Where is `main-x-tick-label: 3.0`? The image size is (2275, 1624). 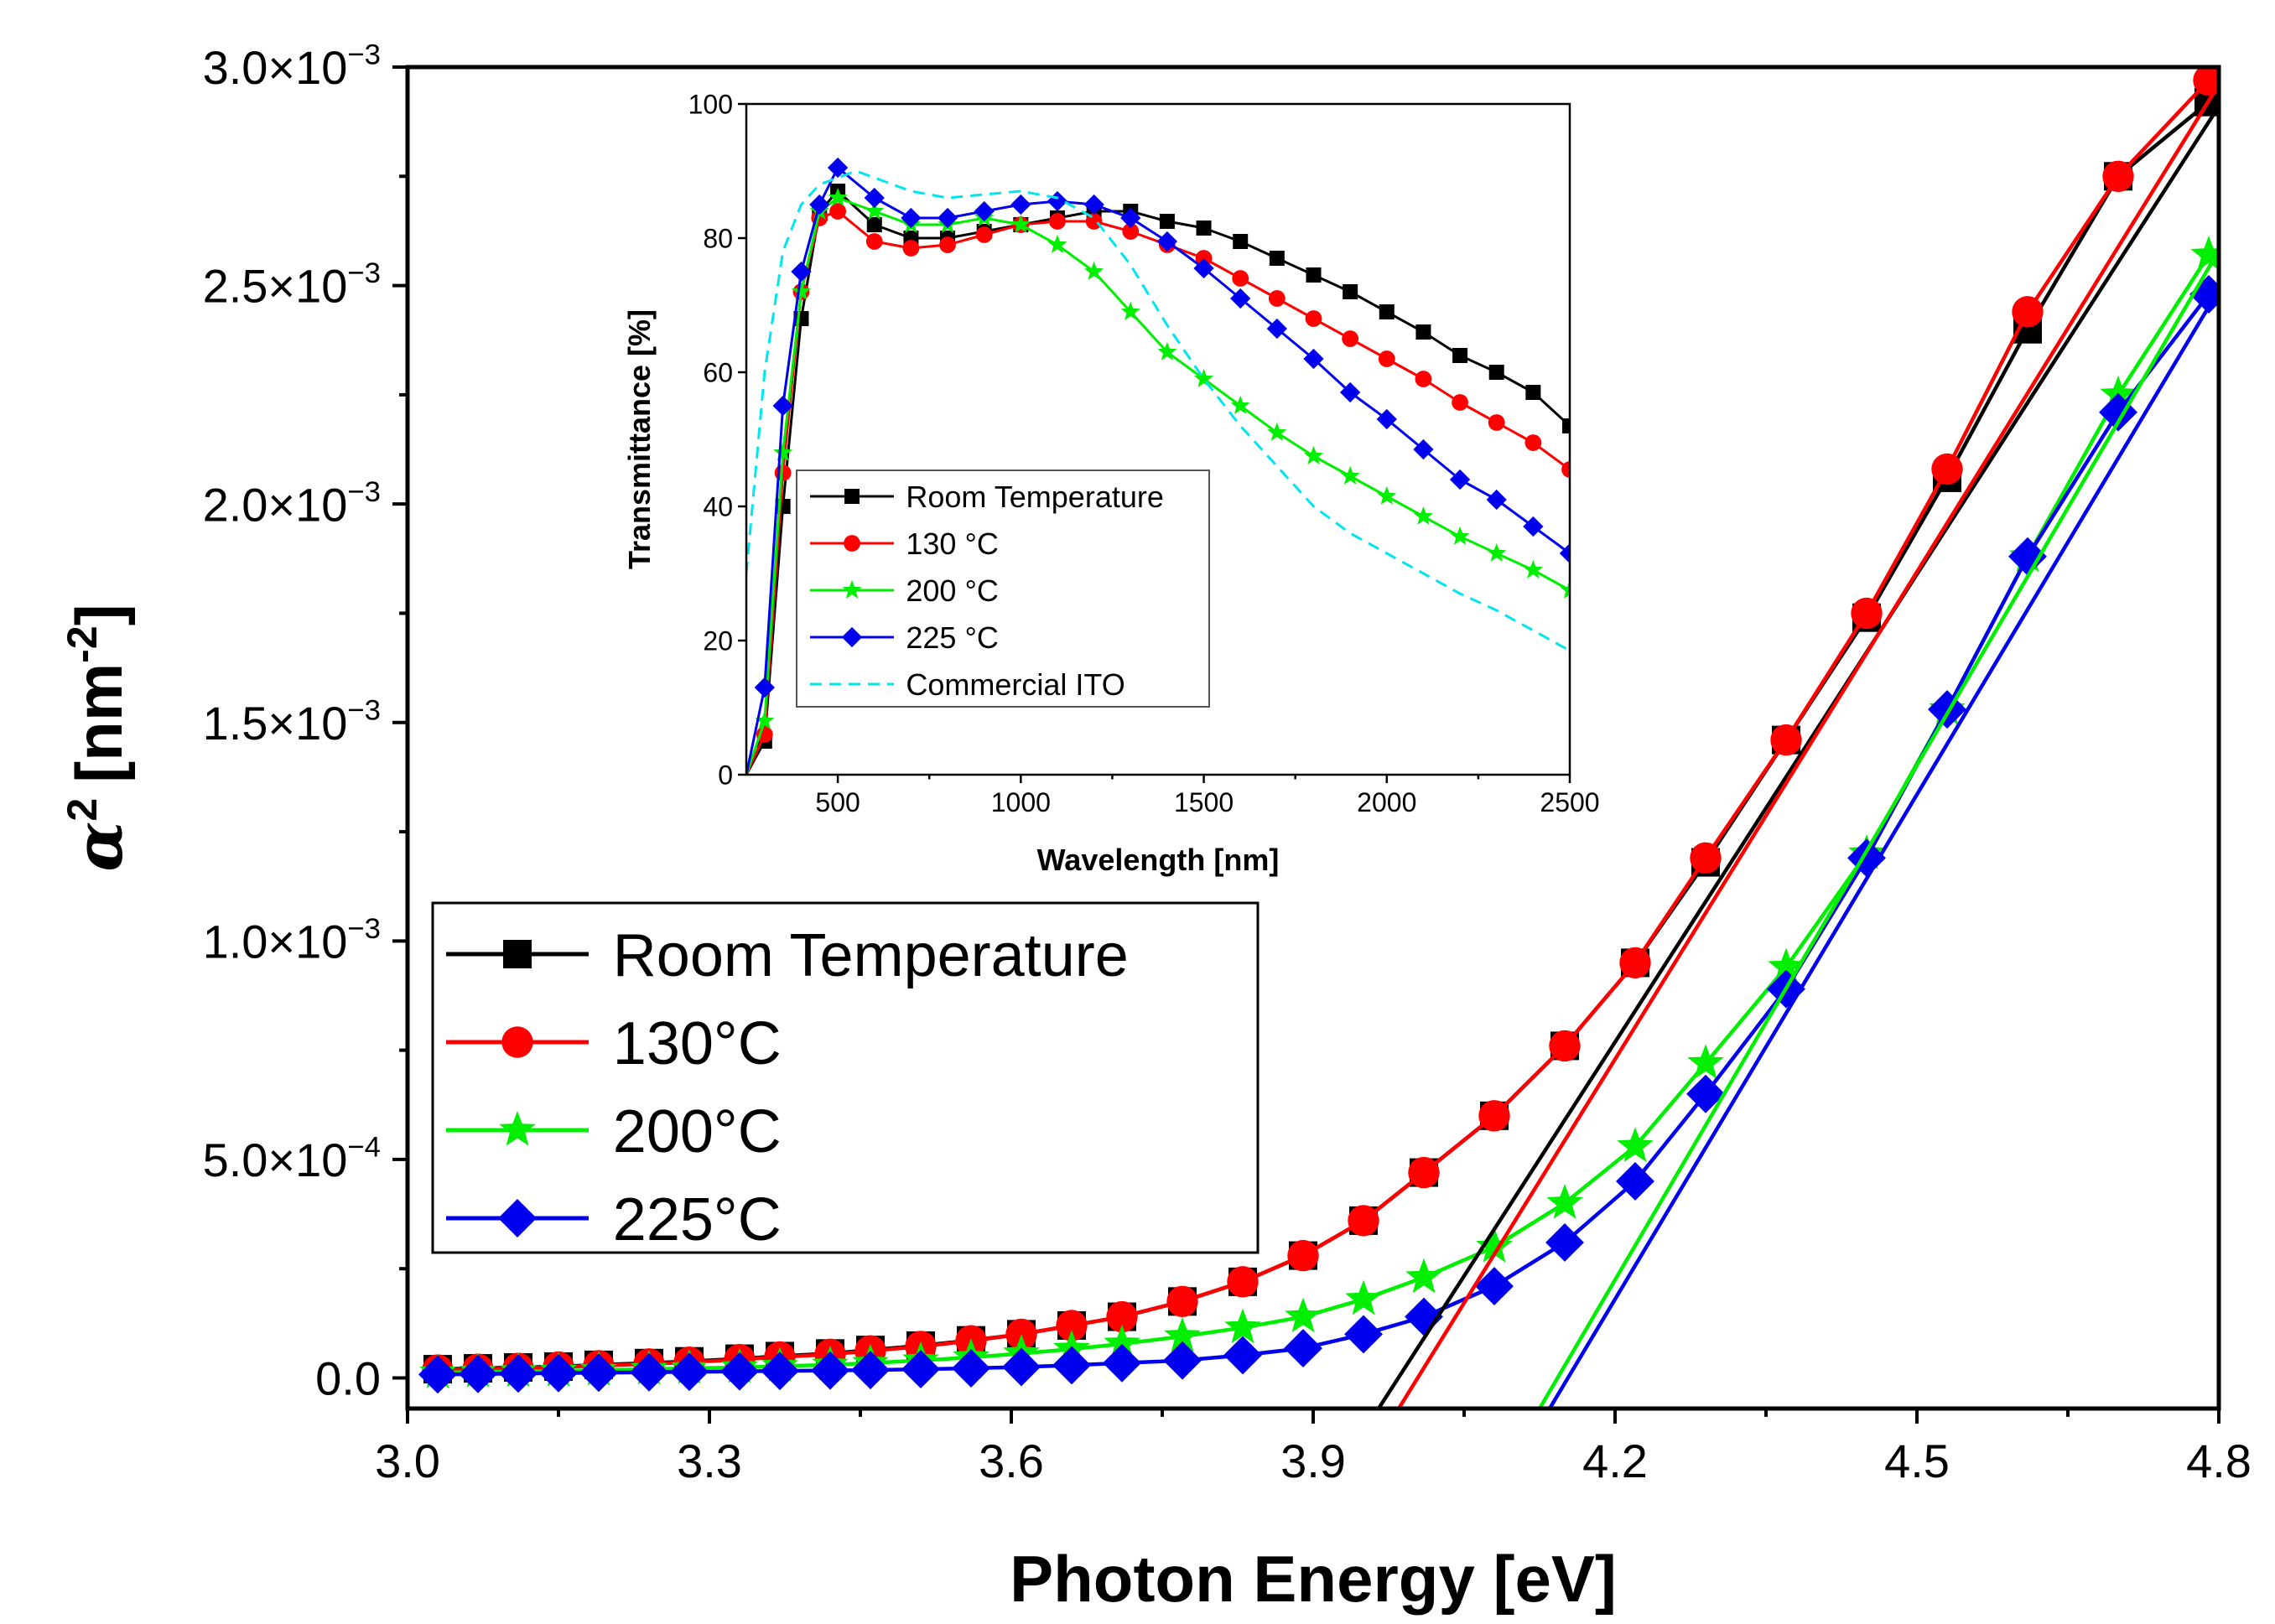
main-x-tick-label: 3.0 is located at coordinates (407, 1461).